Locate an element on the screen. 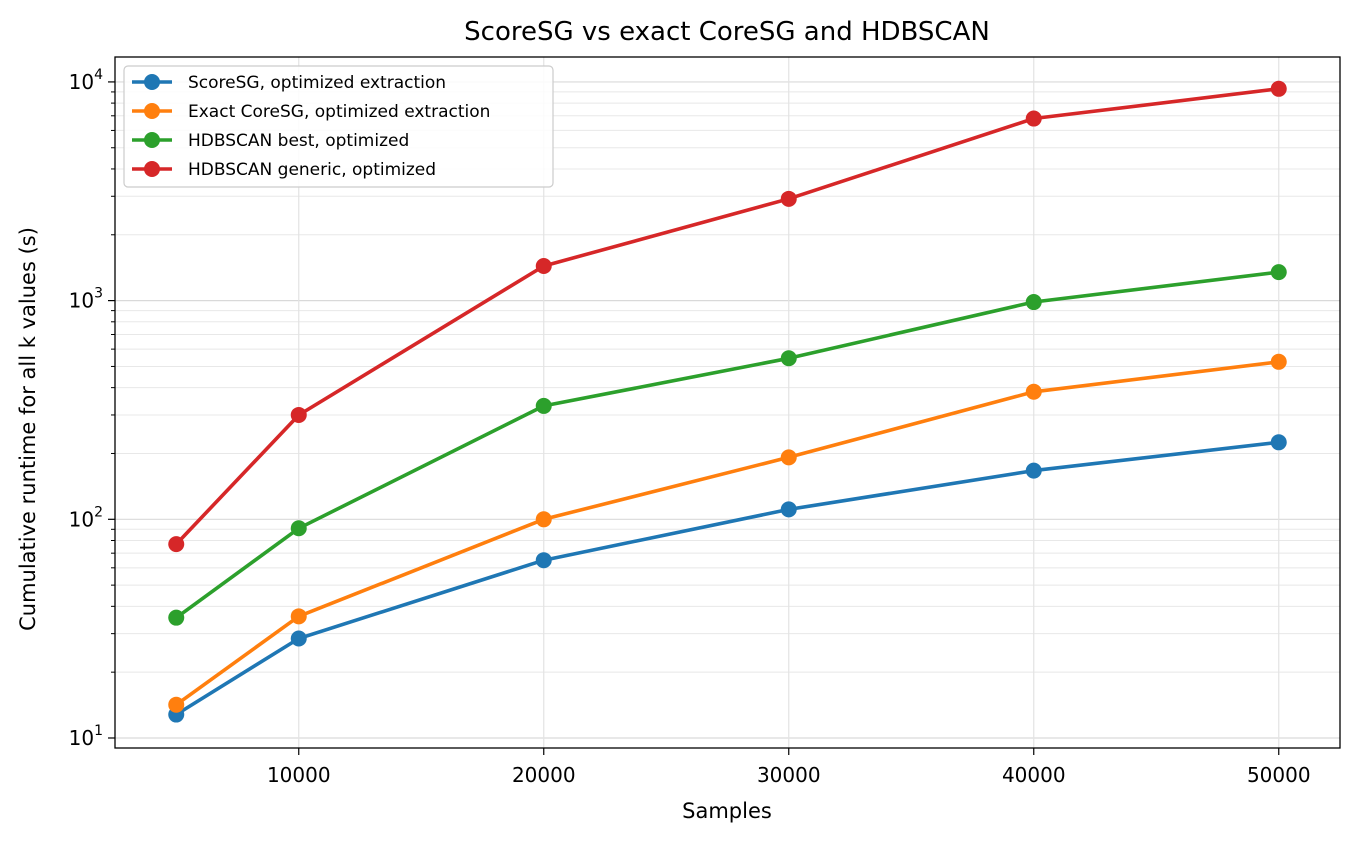  y-axis: 10¹ 10² 10³ 10⁴ is located at coordinates (92, 408).